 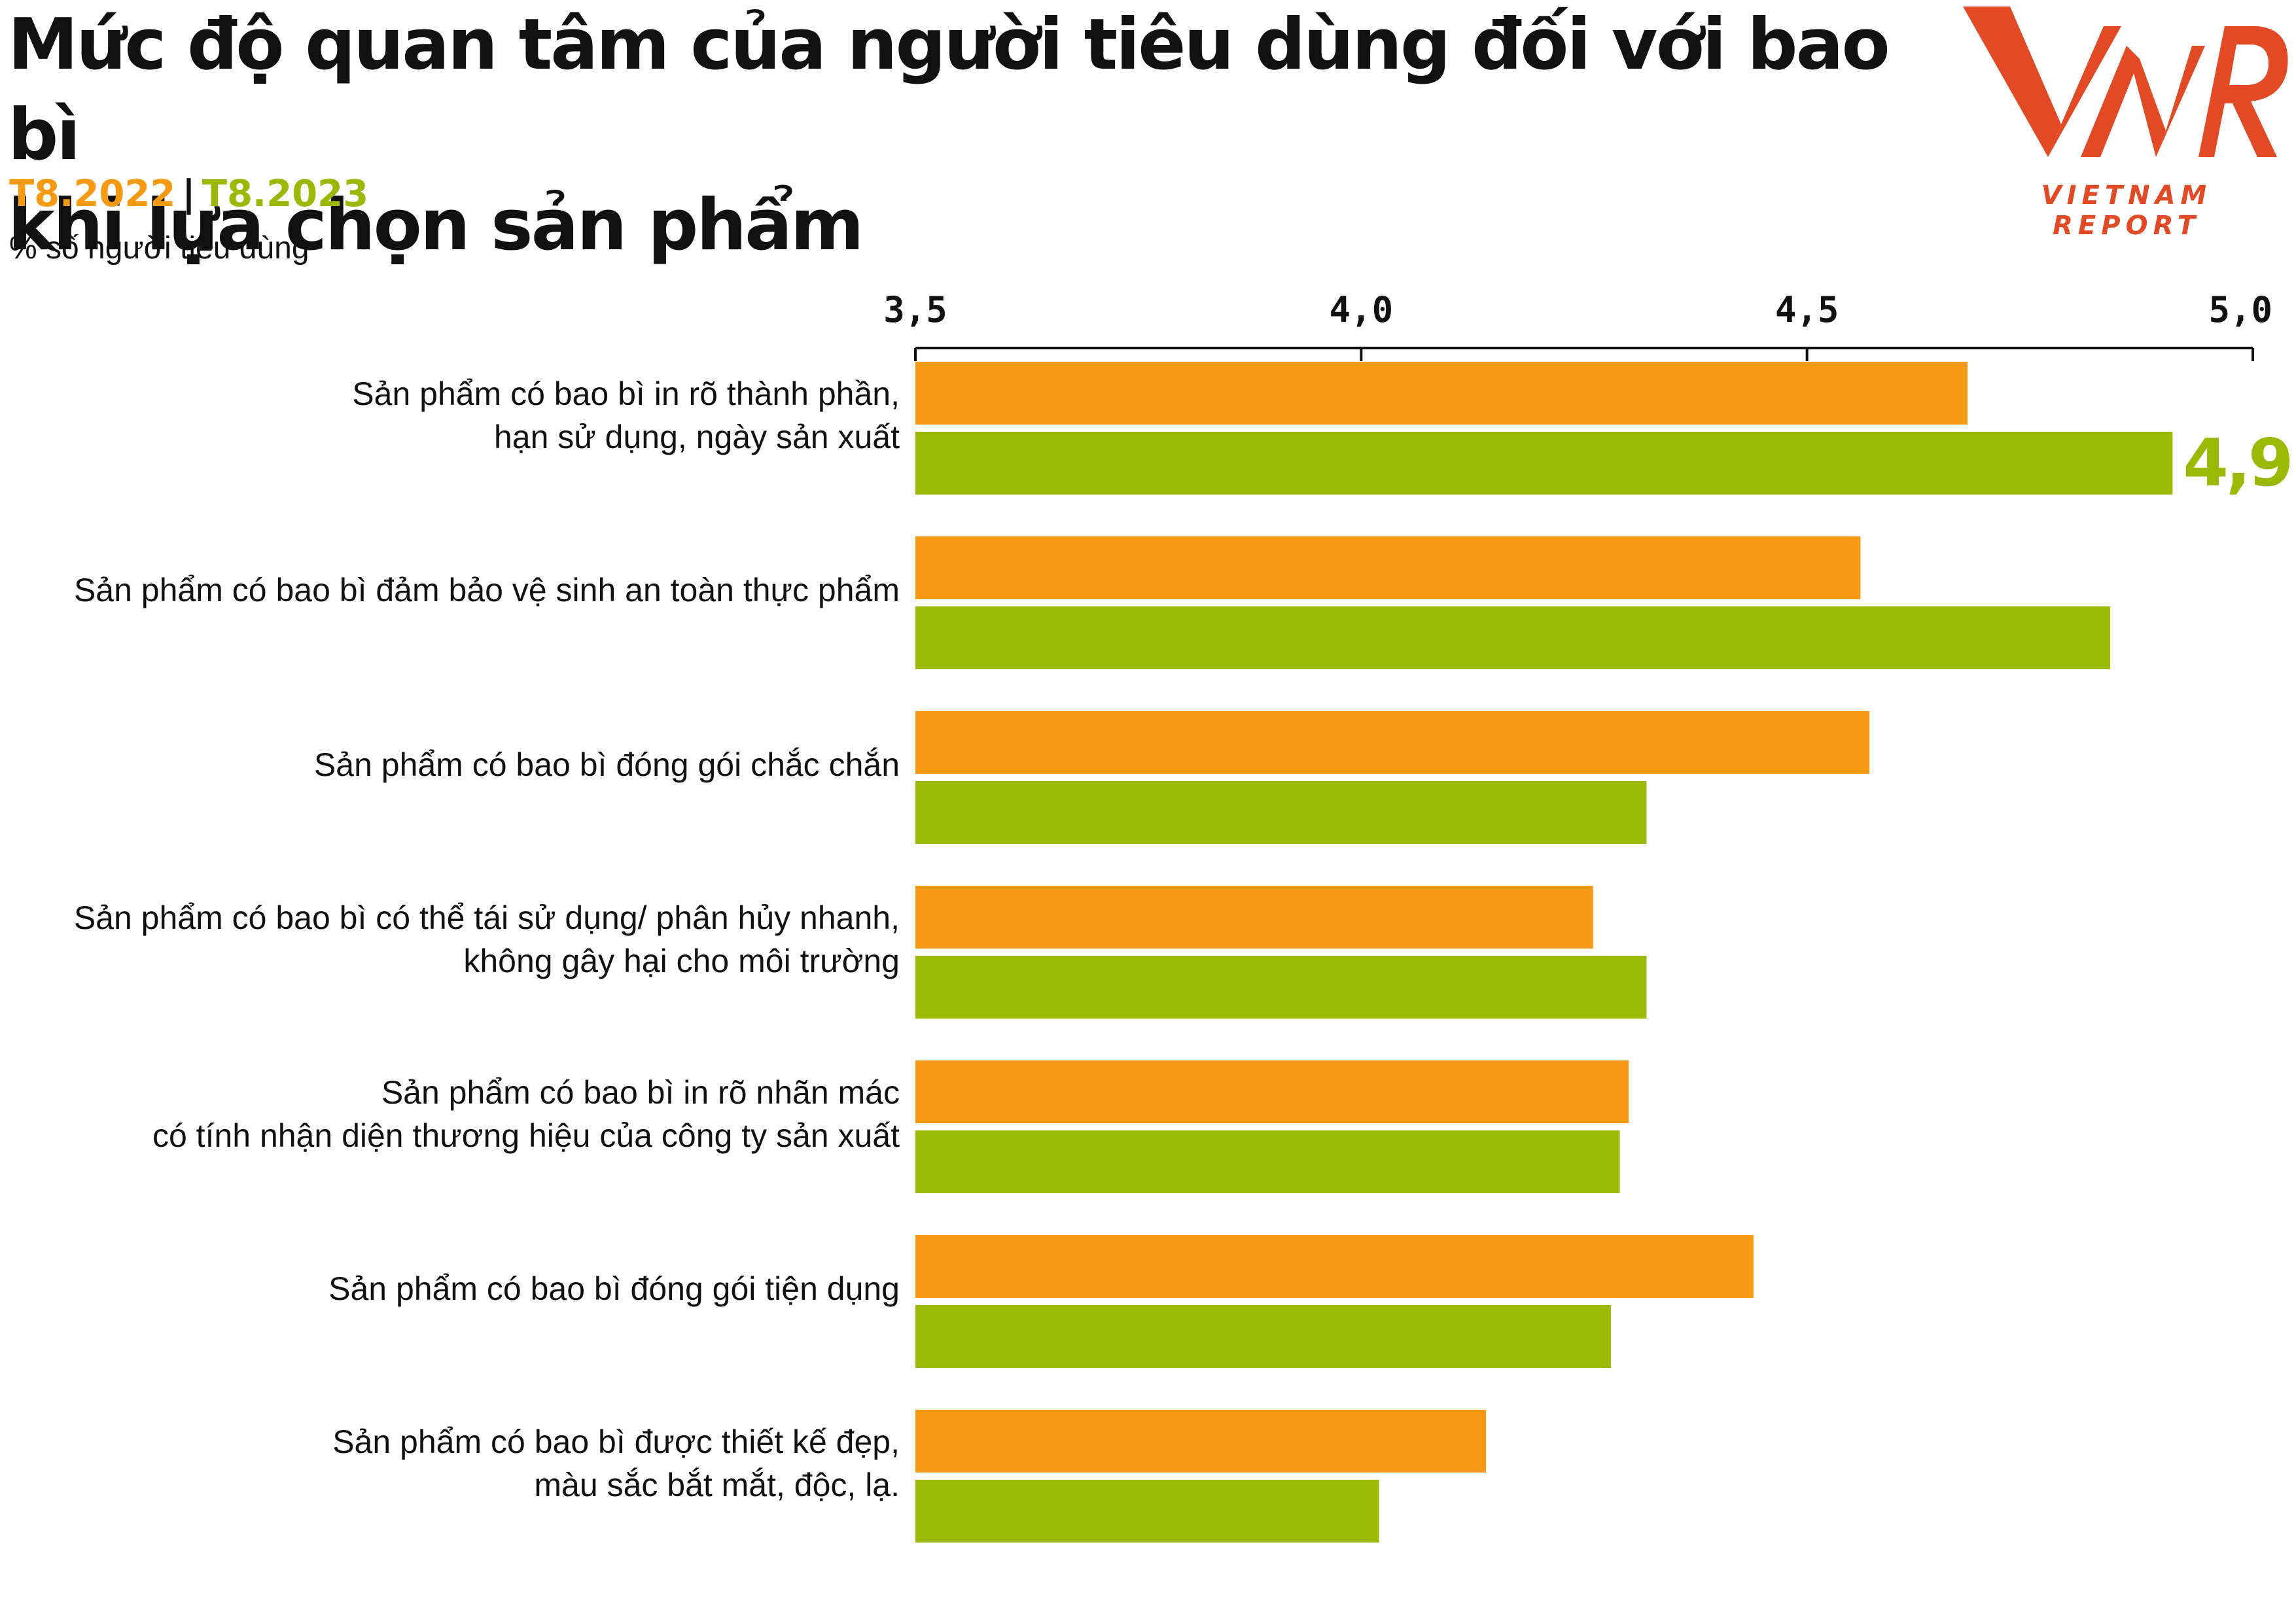 I want to click on category-label-line: Sản phẩm có bao bì in rõ thành phần,, so click(x=626, y=394).